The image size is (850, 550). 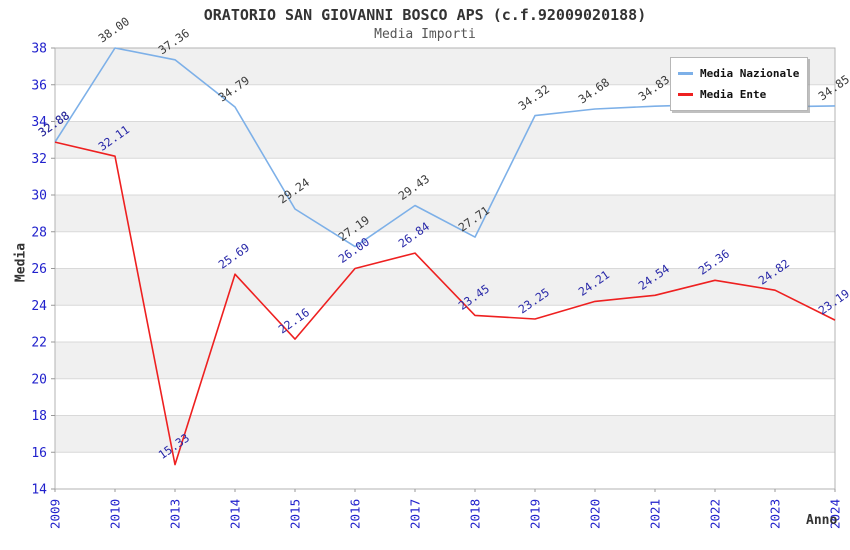 I want to click on y-tick-label: 18, so click(x=39, y=416).